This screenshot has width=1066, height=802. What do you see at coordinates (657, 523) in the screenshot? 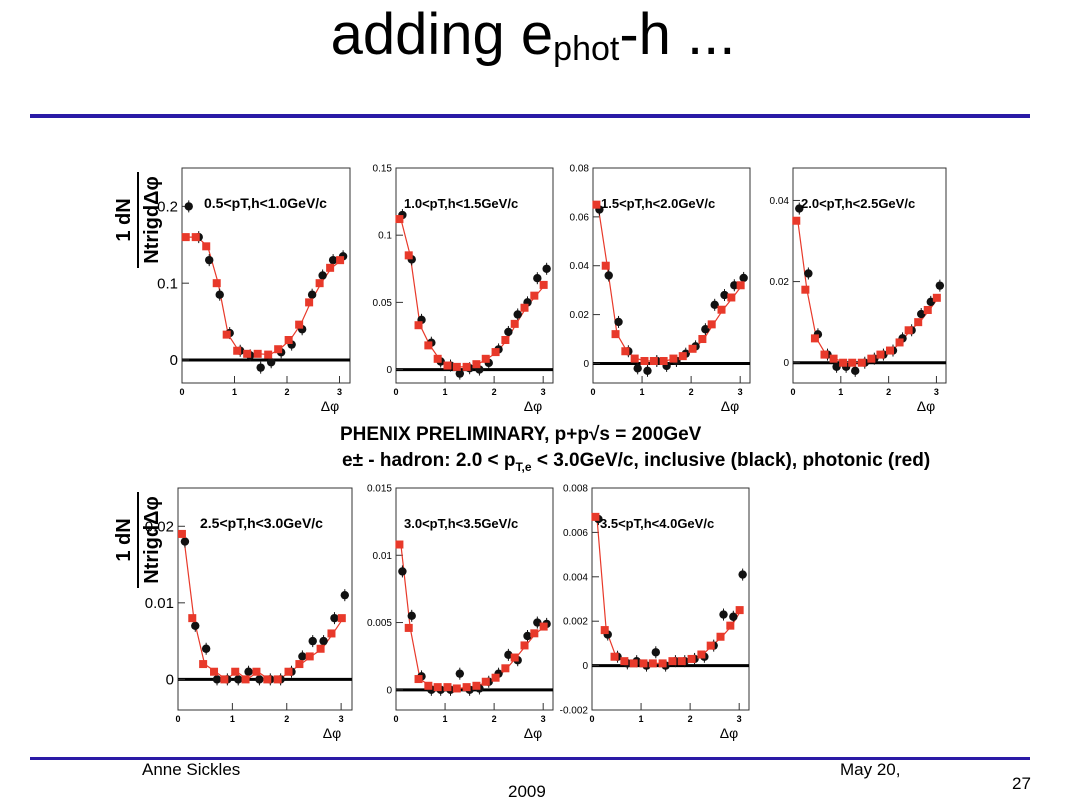
I see `panel-label: 3.5<pT,h<4.0GeV/c` at bounding box center [657, 523].